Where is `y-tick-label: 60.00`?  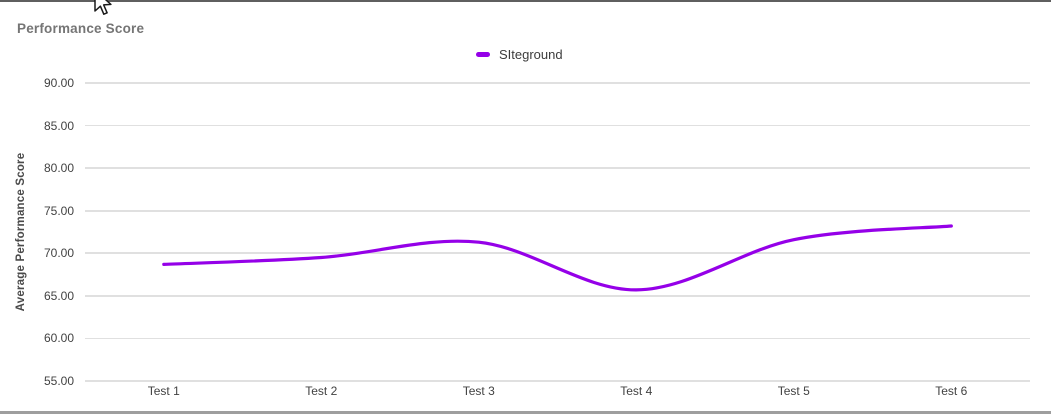 y-tick-label: 60.00 is located at coordinates (58, 338).